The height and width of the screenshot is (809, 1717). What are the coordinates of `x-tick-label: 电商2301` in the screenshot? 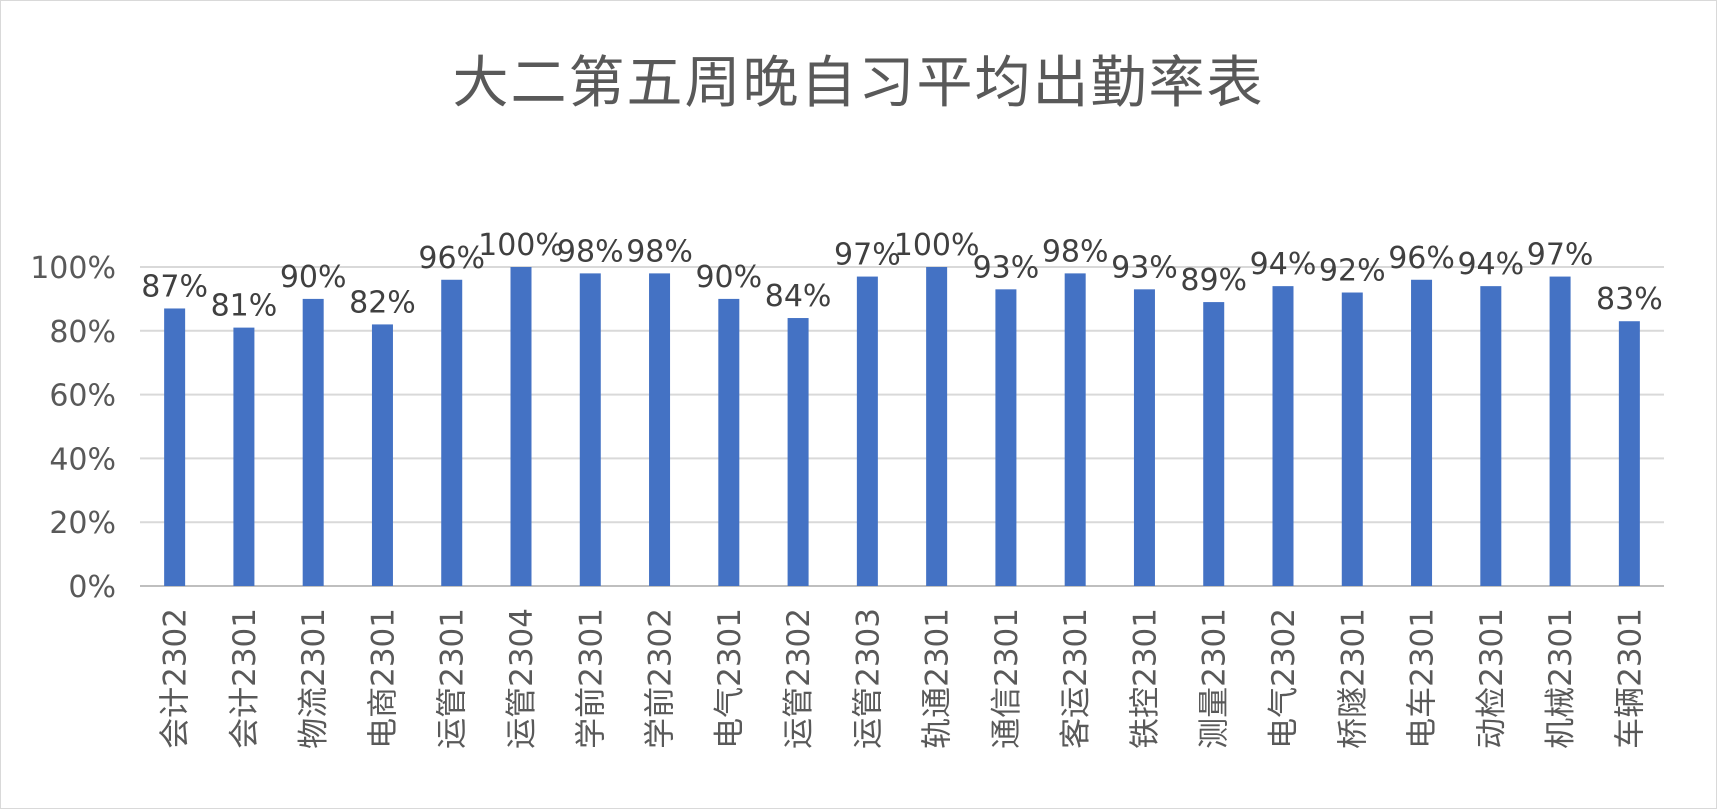 It's located at (383, 678).